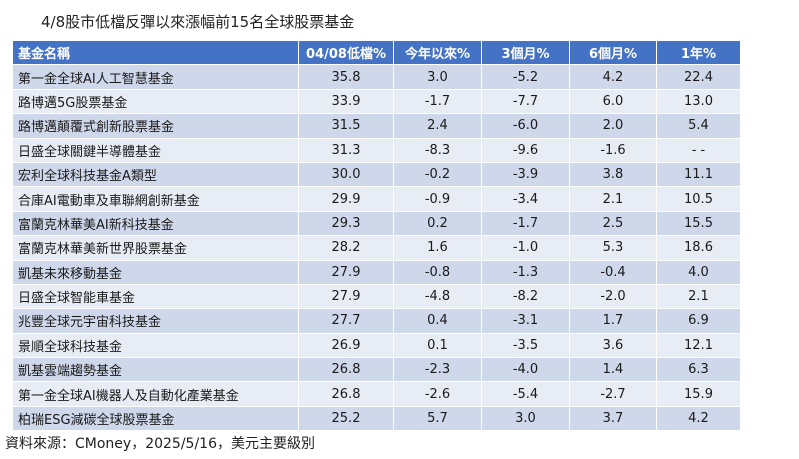 The width and height of the screenshot is (799, 459). Describe the element at coordinates (437, 52) in the screenshot. I see `header-ytd: 今年以來%` at that location.